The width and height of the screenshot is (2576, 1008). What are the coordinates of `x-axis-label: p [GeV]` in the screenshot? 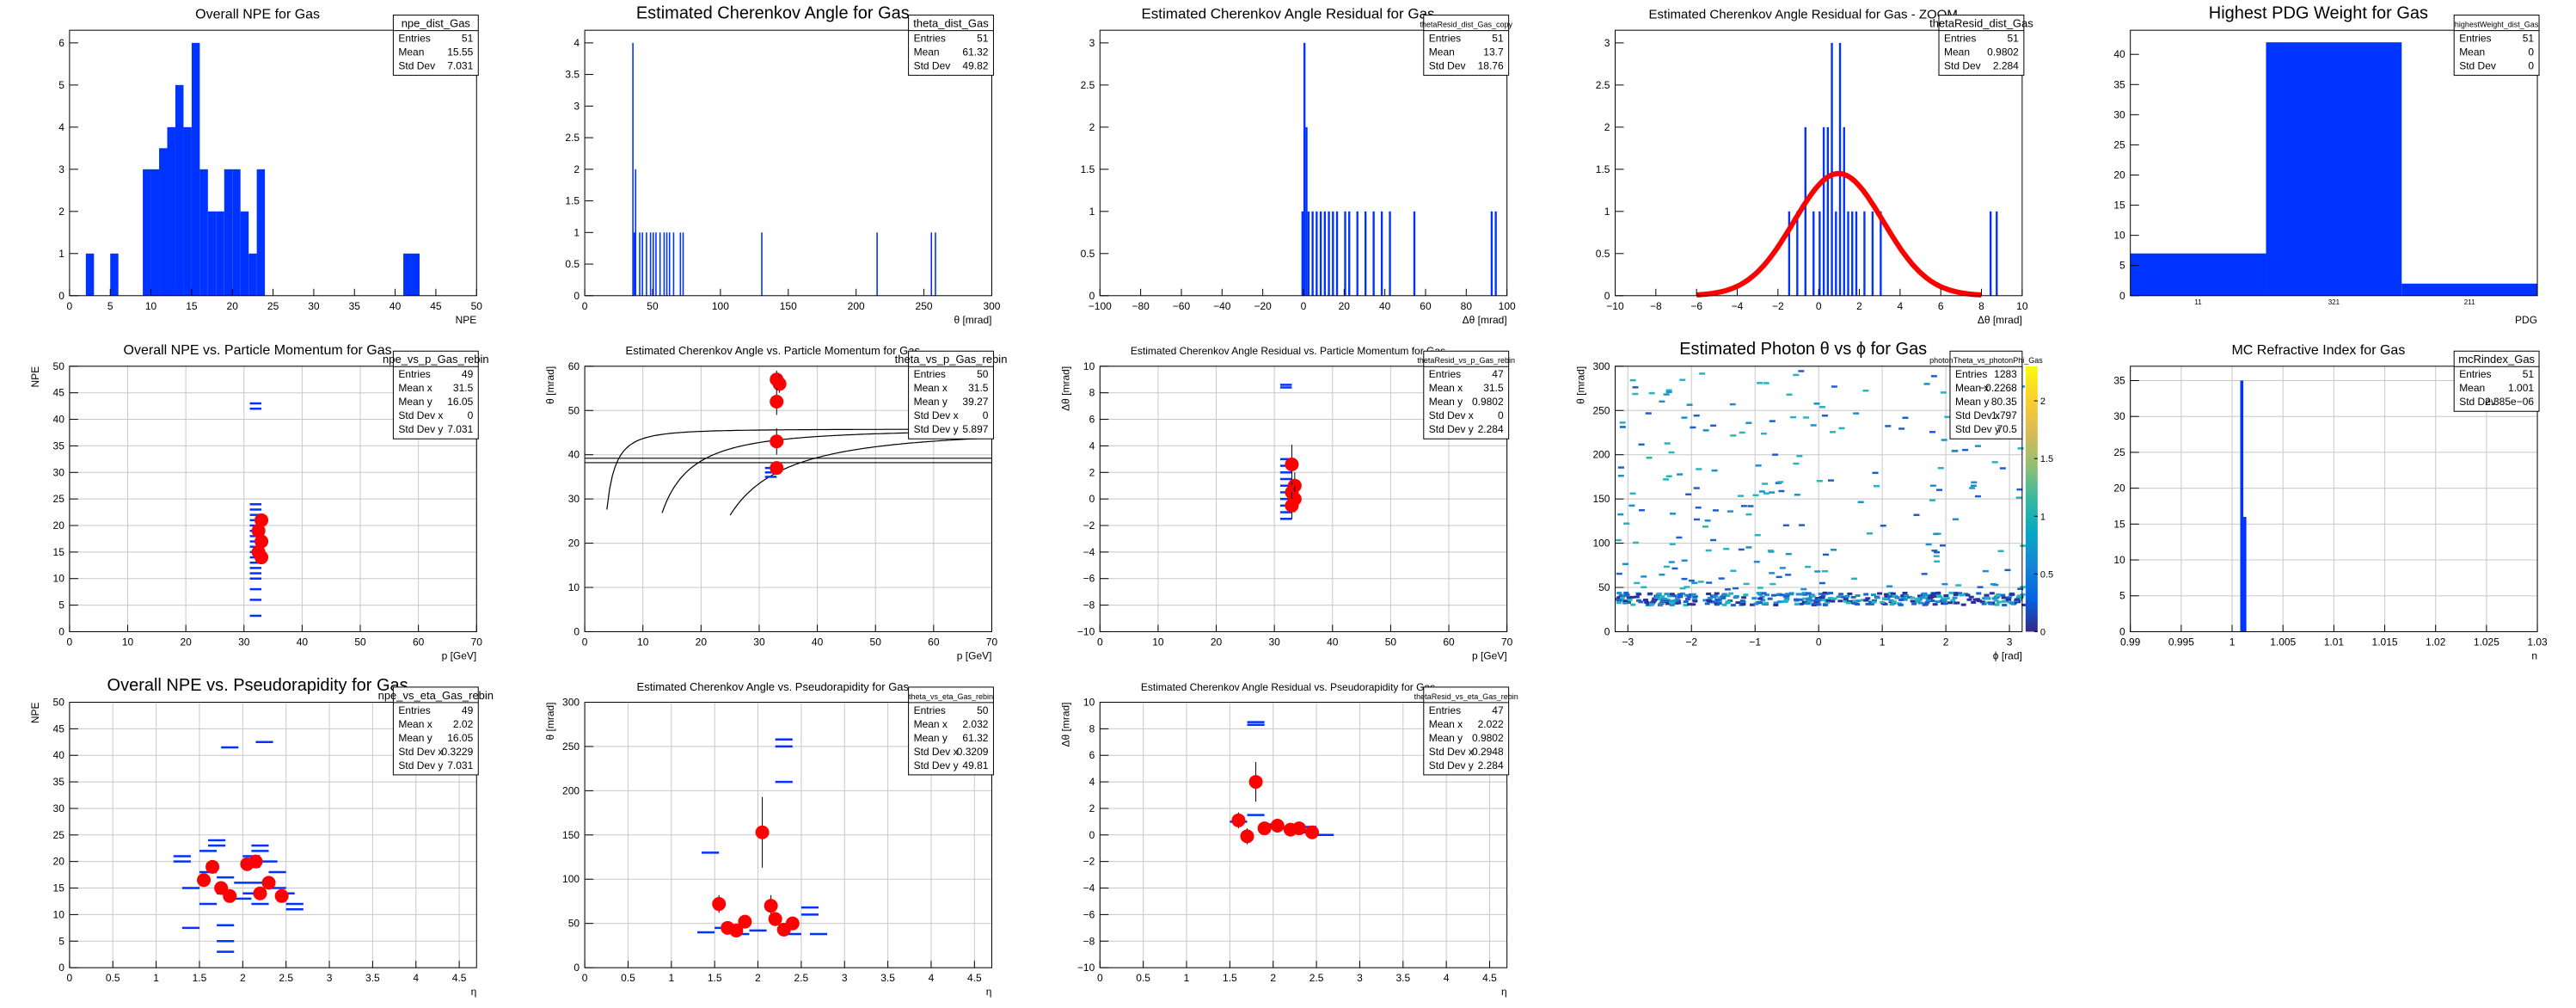 It's located at (460, 655).